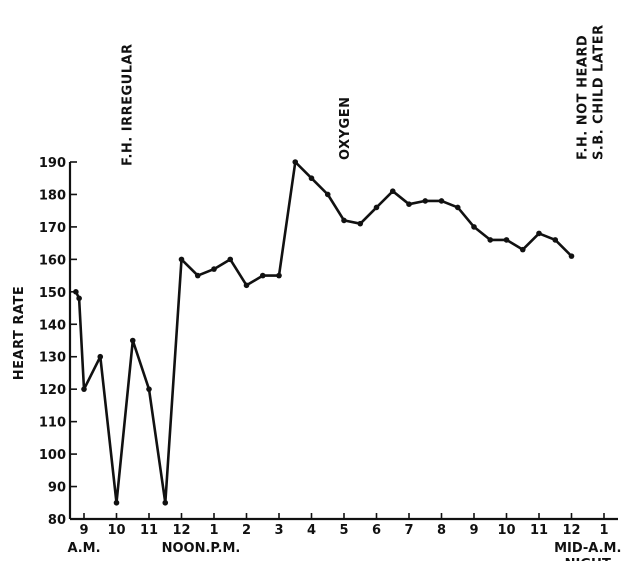  Describe the element at coordinates (52, 260) in the screenshot. I see `y-tick-label: 160` at that location.